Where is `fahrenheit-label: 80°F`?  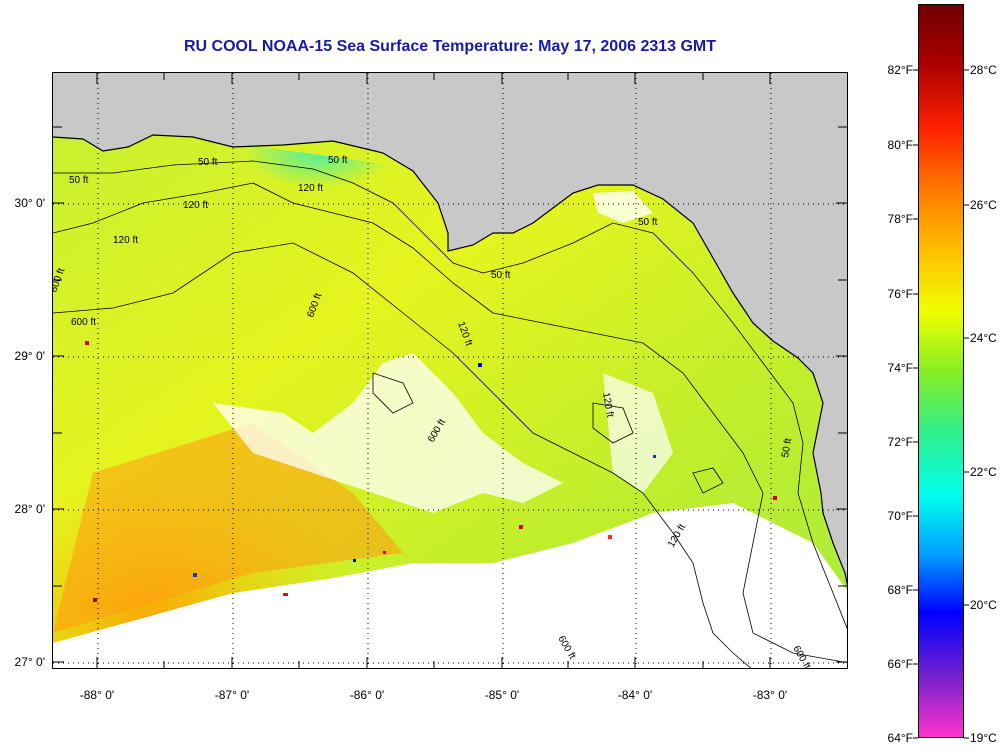 fahrenheit-label: 80°F is located at coordinates (900, 145).